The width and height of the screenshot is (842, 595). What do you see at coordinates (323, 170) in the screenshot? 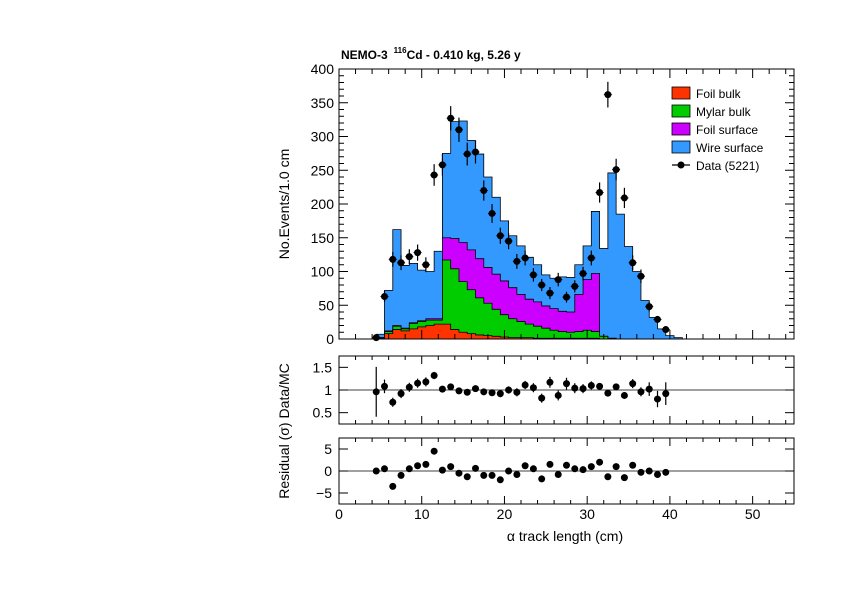
I see `y-tick-label: 250` at bounding box center [323, 170].